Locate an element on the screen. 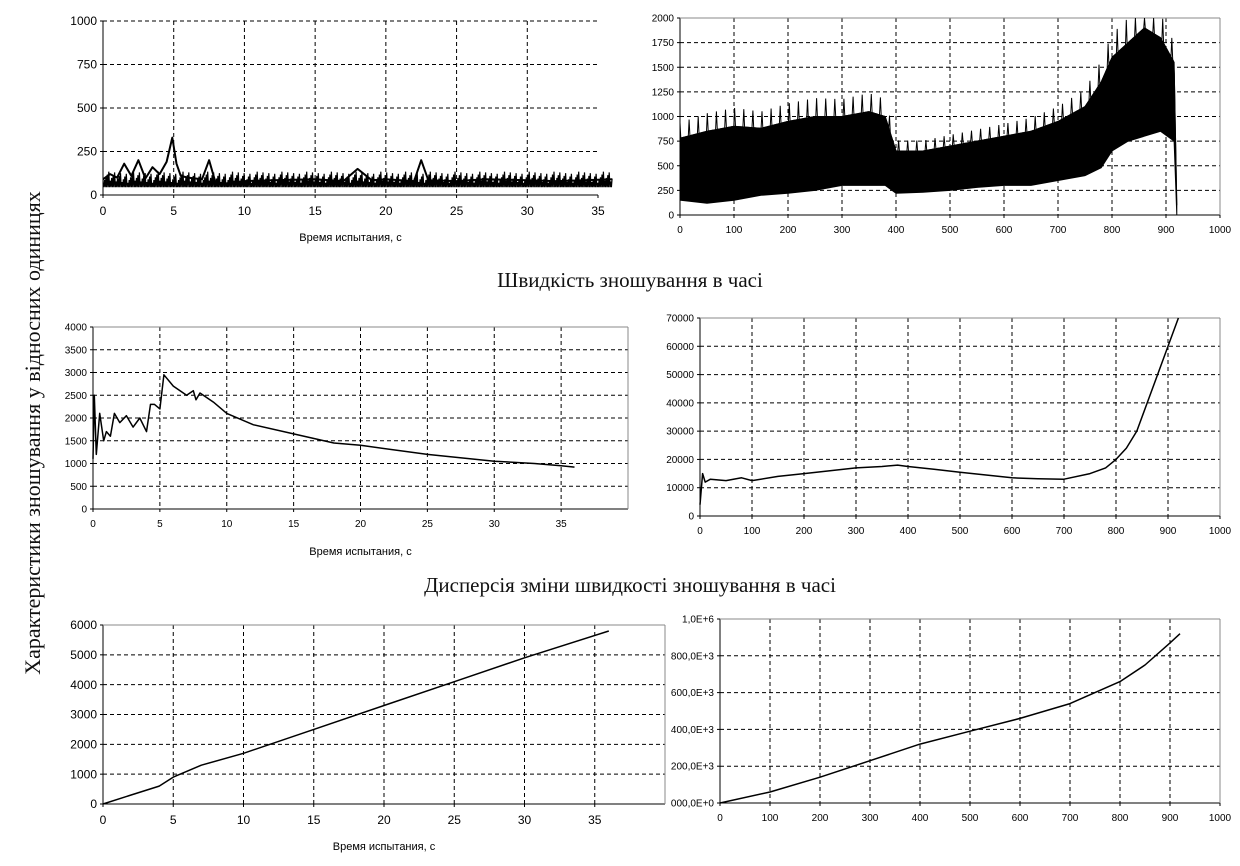 The height and width of the screenshot is (866, 1240). y-tick-label: 750 is located at coordinates (87, 65).